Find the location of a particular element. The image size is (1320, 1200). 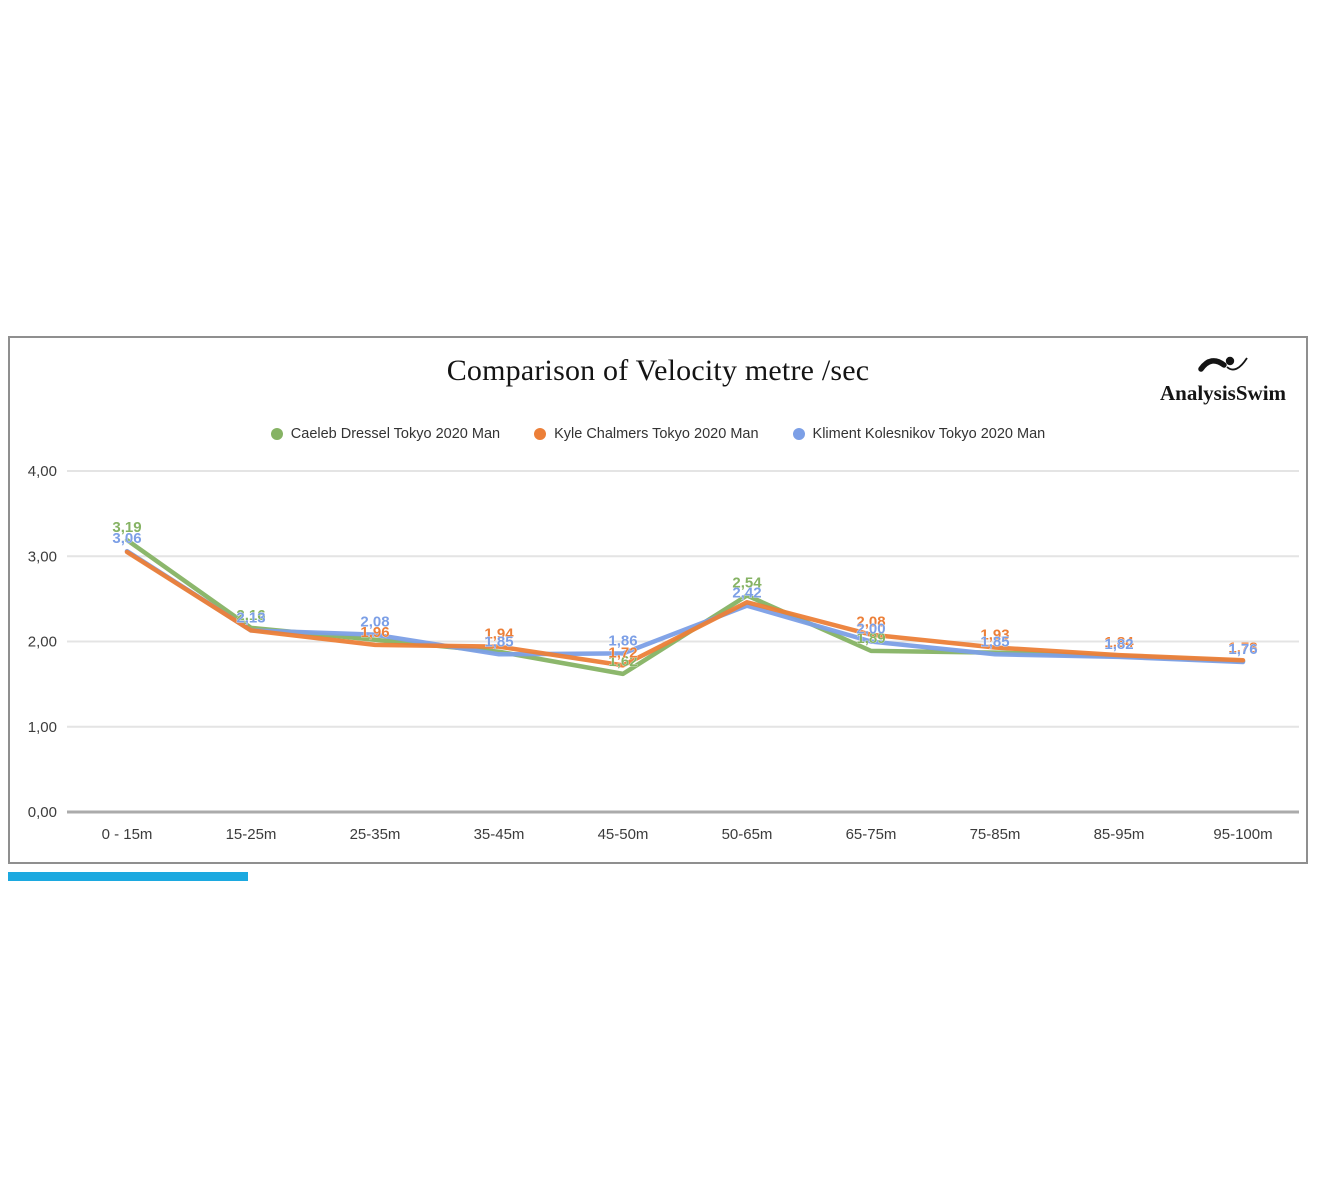

y-axis-tick-label: 3,00 is located at coordinates (42, 556).